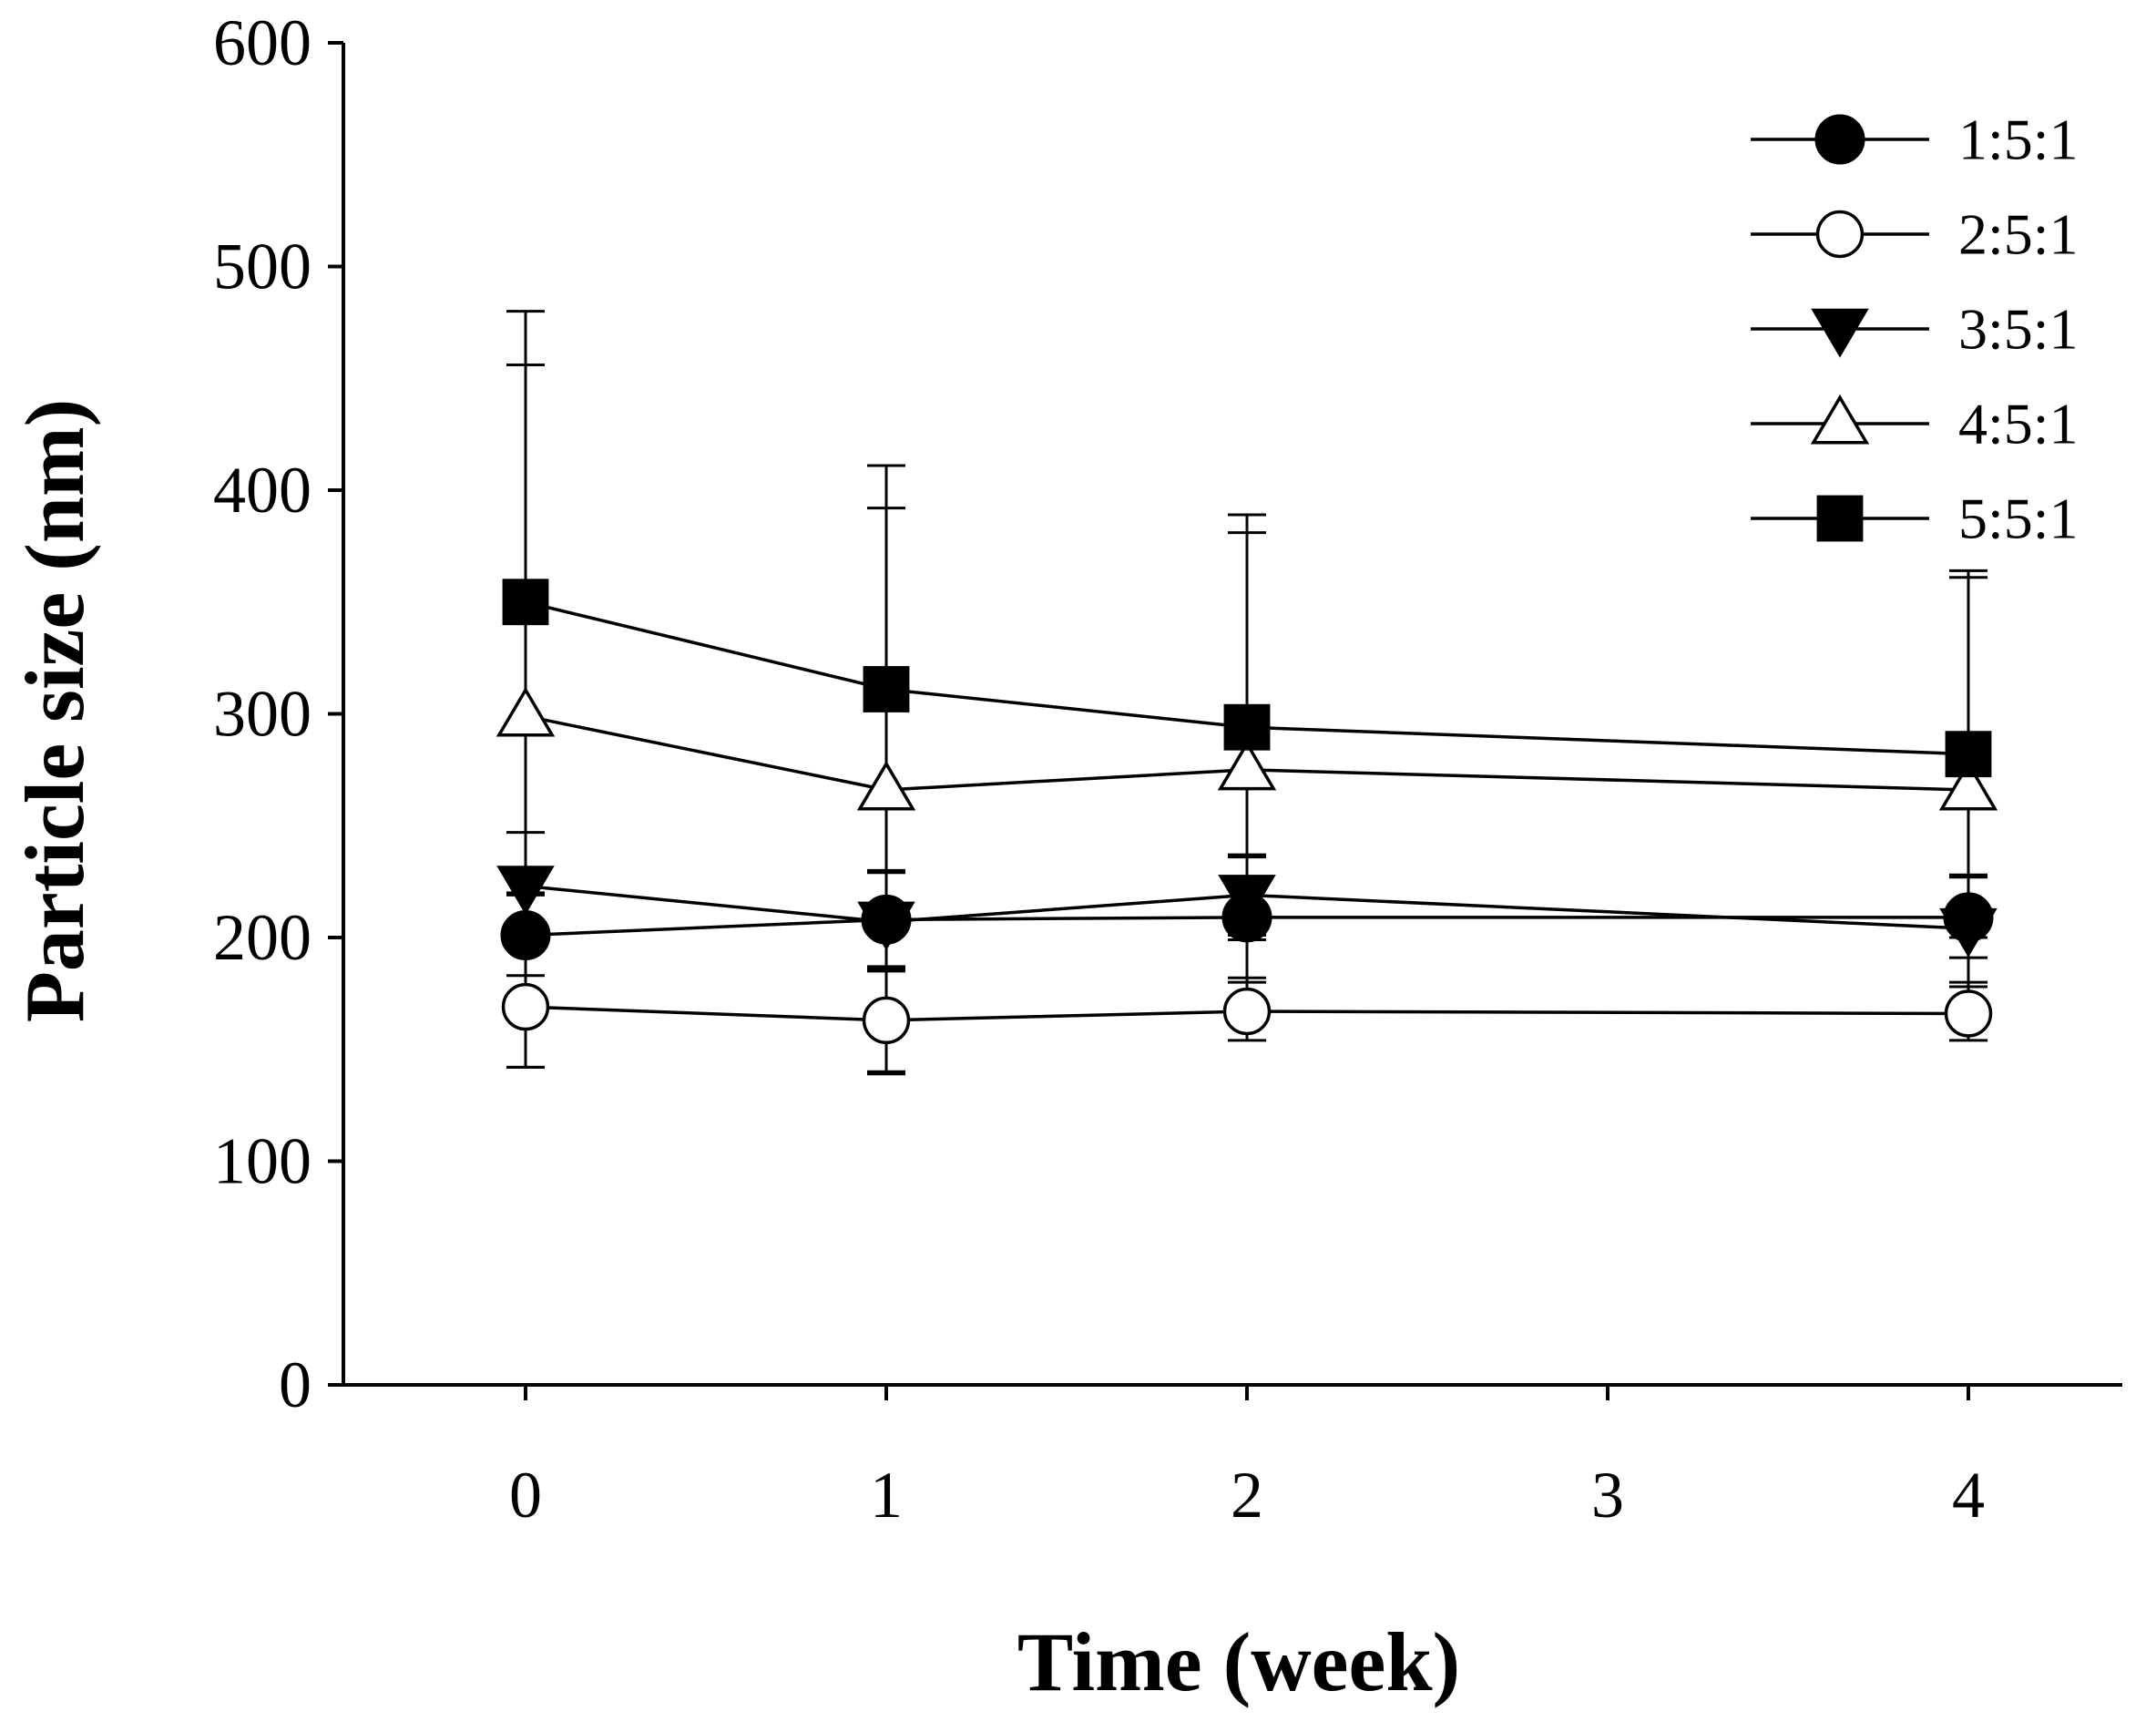 Image resolution: width=2156 pixels, height=1732 pixels. Describe the element at coordinates (1969, 1495) in the screenshot. I see `x-tick-label: 4` at that location.